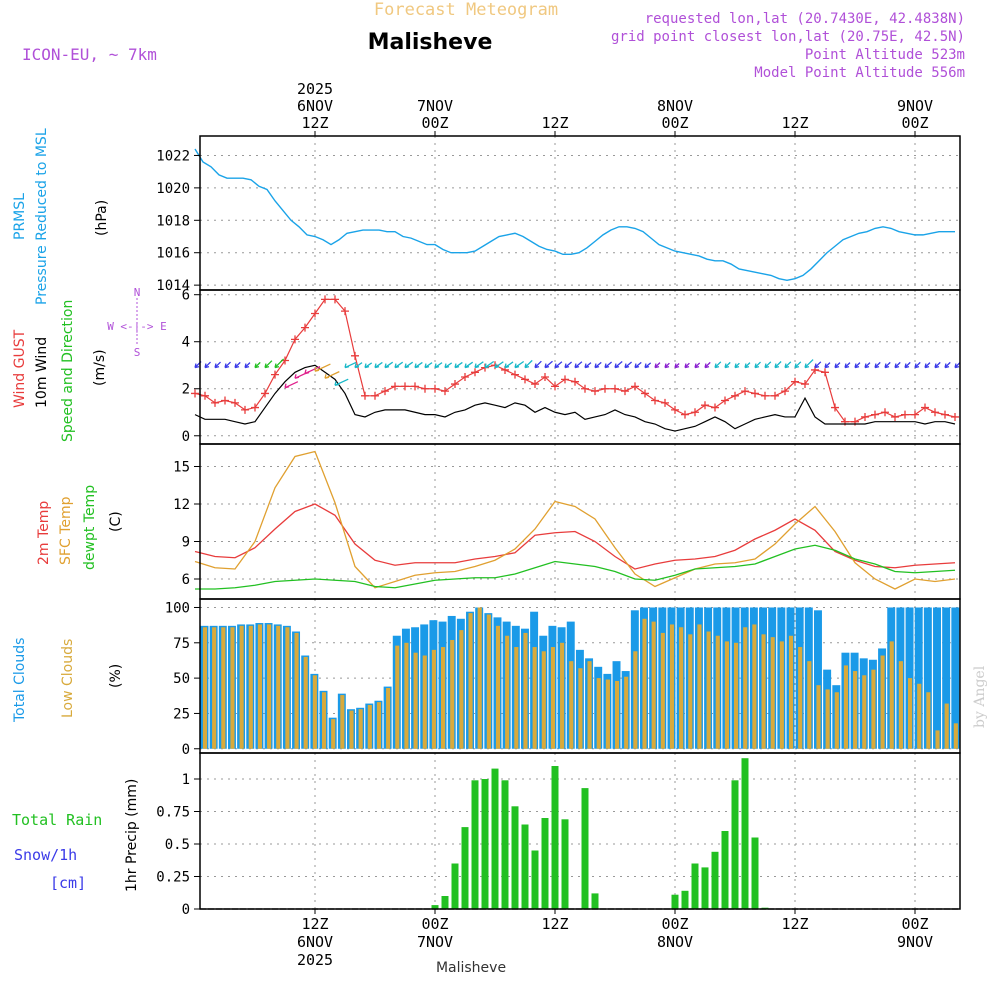  I want to click on y-tick-label: 75, so click(181, 644).